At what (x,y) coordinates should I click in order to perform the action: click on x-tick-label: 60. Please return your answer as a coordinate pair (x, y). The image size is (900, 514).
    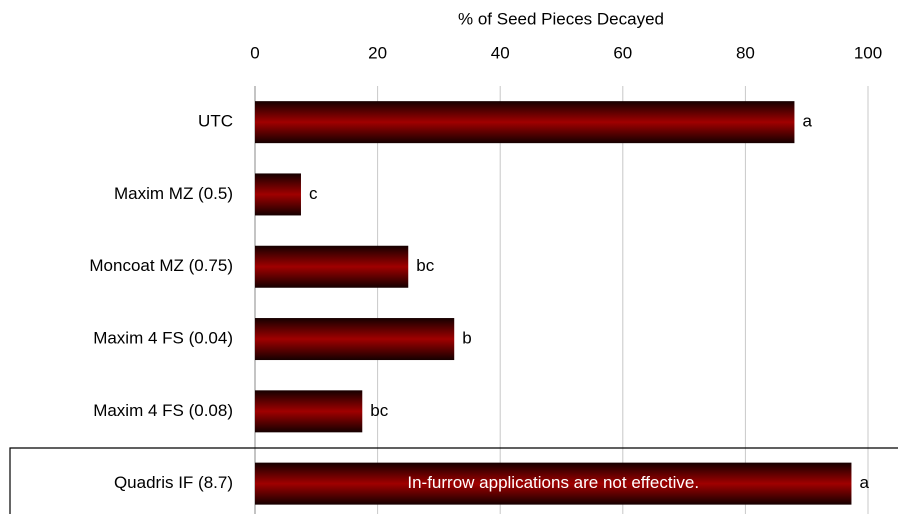
    Looking at the image, I should click on (622, 52).